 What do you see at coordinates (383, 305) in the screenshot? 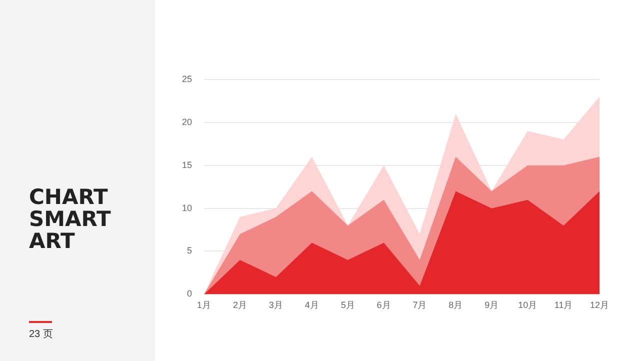
I see `x-tick-label: 6月` at bounding box center [383, 305].